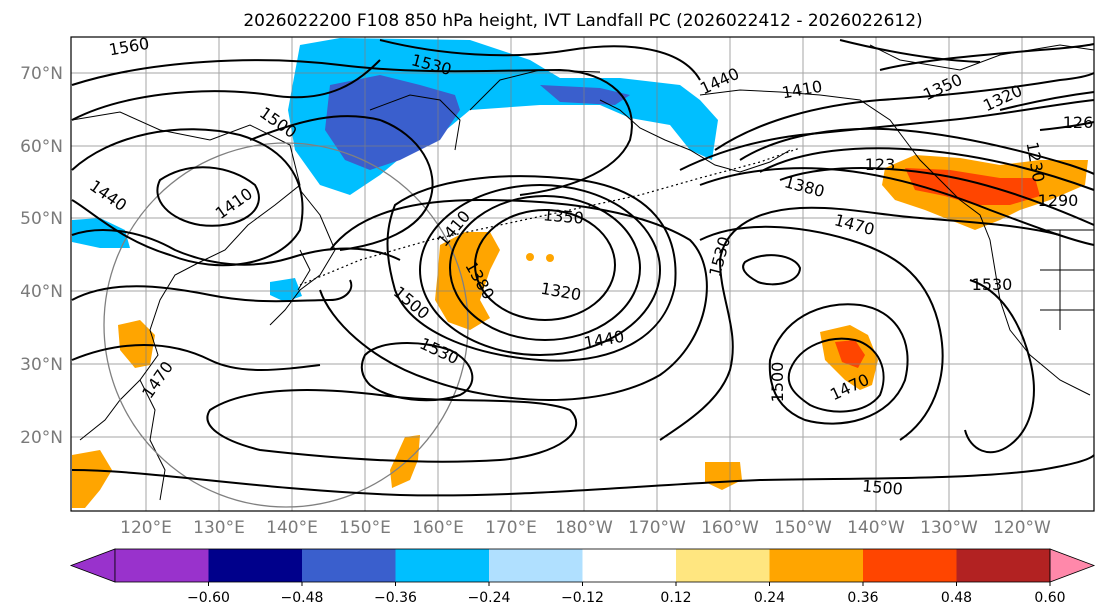  What do you see at coordinates (101, 233) in the screenshot?
I see `blue-region-west` at bounding box center [101, 233].